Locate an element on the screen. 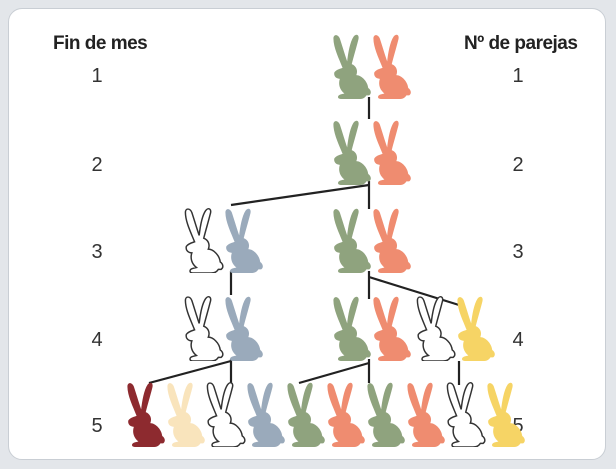  pairs-label-4: 4 is located at coordinates (518, 340).